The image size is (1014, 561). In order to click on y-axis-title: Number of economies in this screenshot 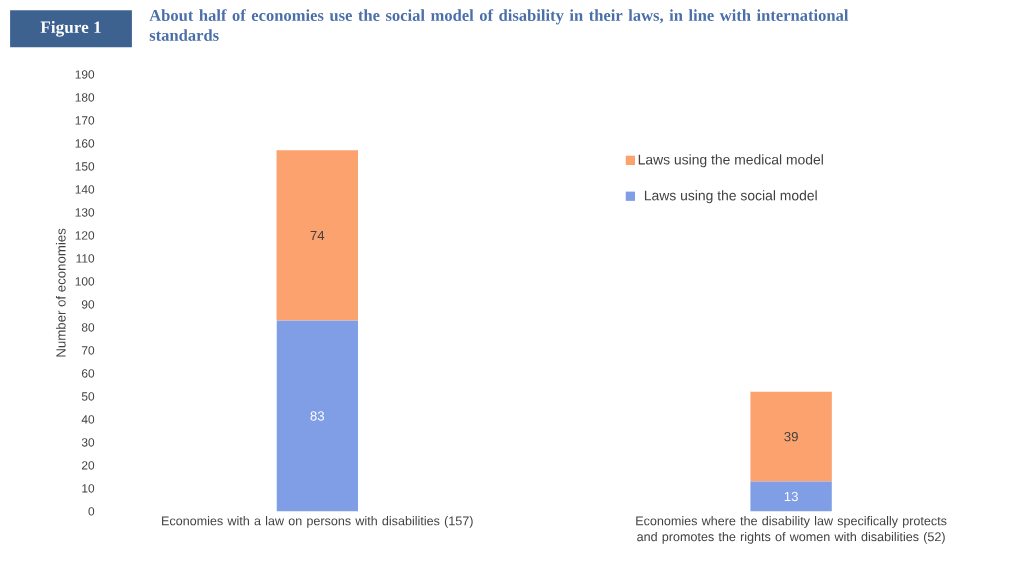, I will do `click(60, 292)`.